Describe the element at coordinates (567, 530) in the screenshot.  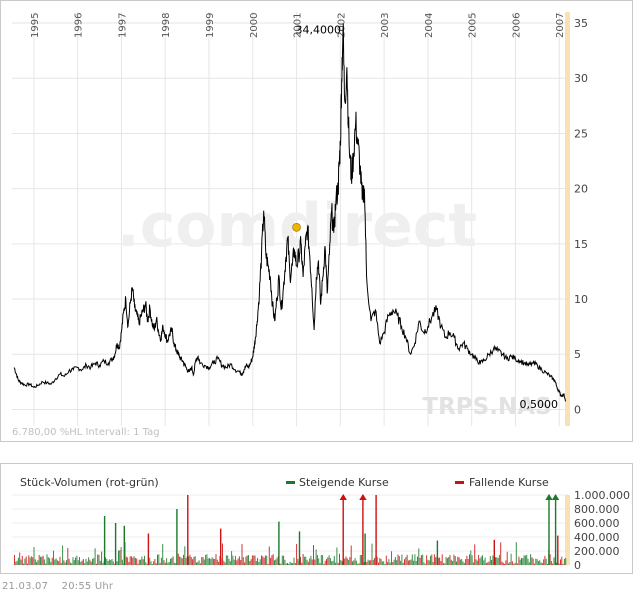
I see `volume-current-highlight` at that location.